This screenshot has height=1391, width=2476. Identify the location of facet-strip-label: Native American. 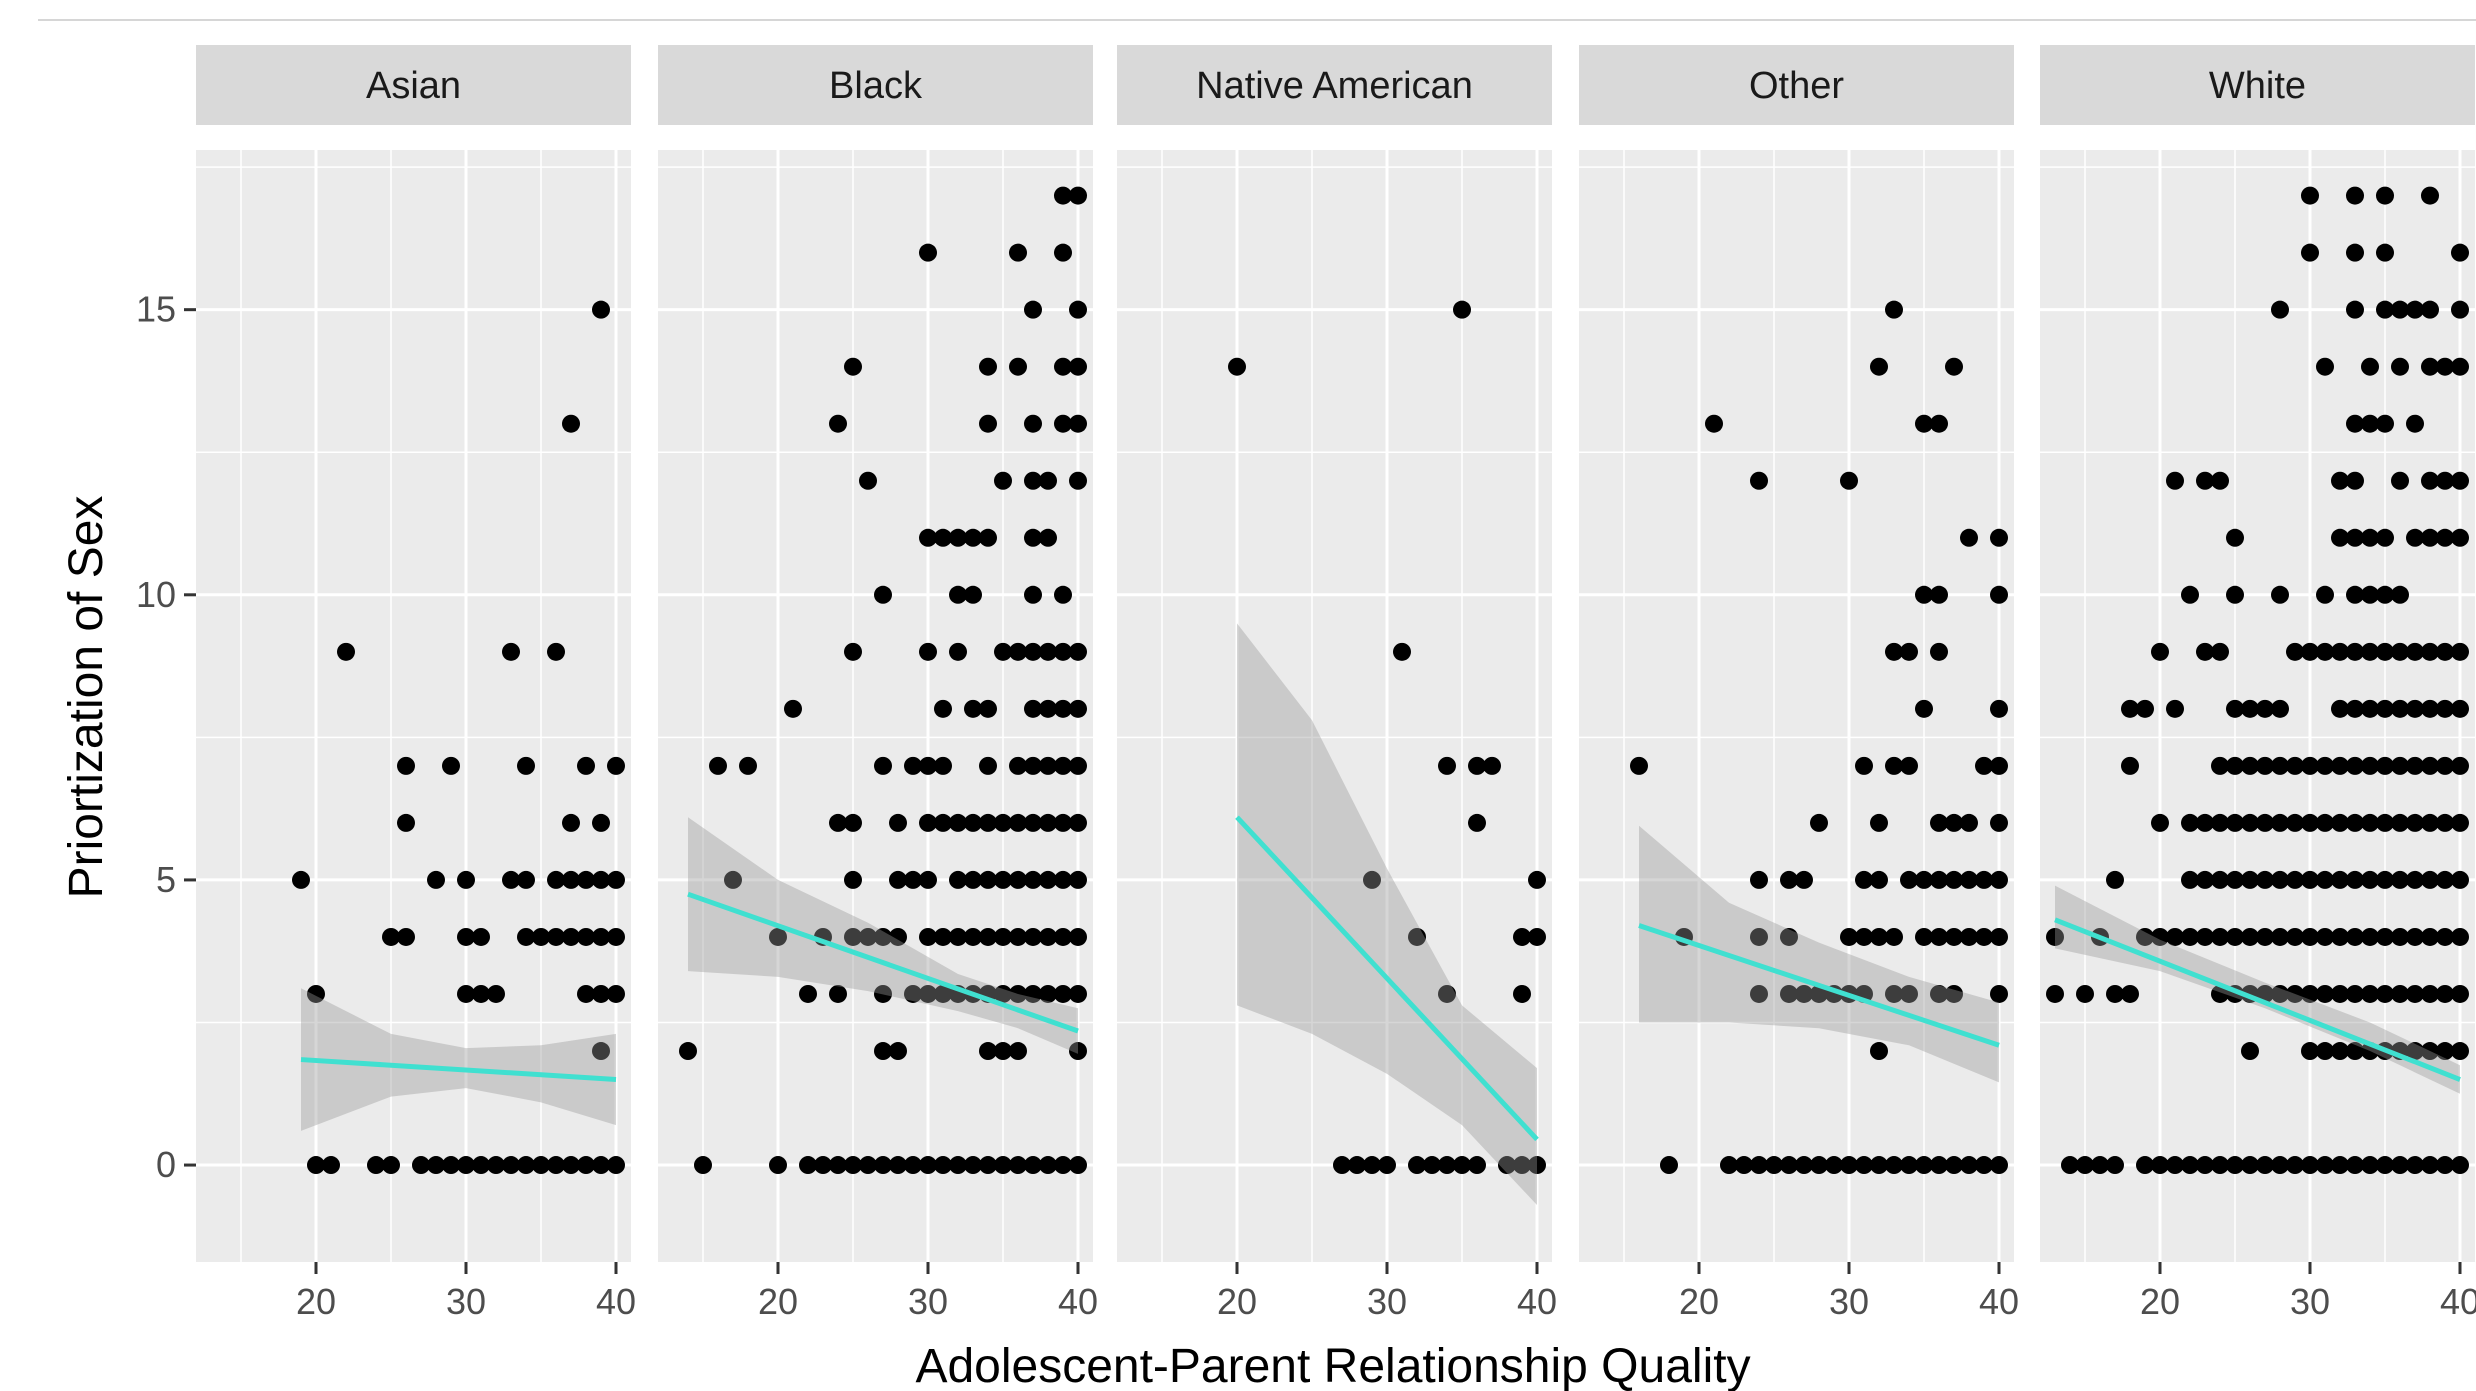
(1334, 86).